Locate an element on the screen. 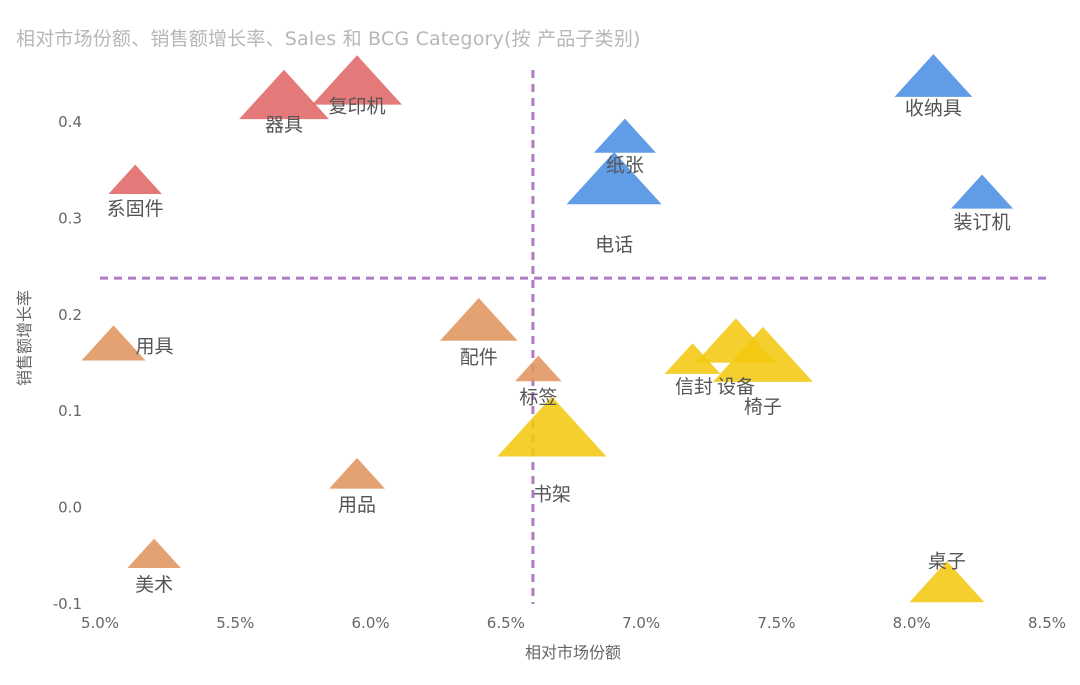 The image size is (1080, 685). x-tick-label: 7.0% is located at coordinates (641, 623).